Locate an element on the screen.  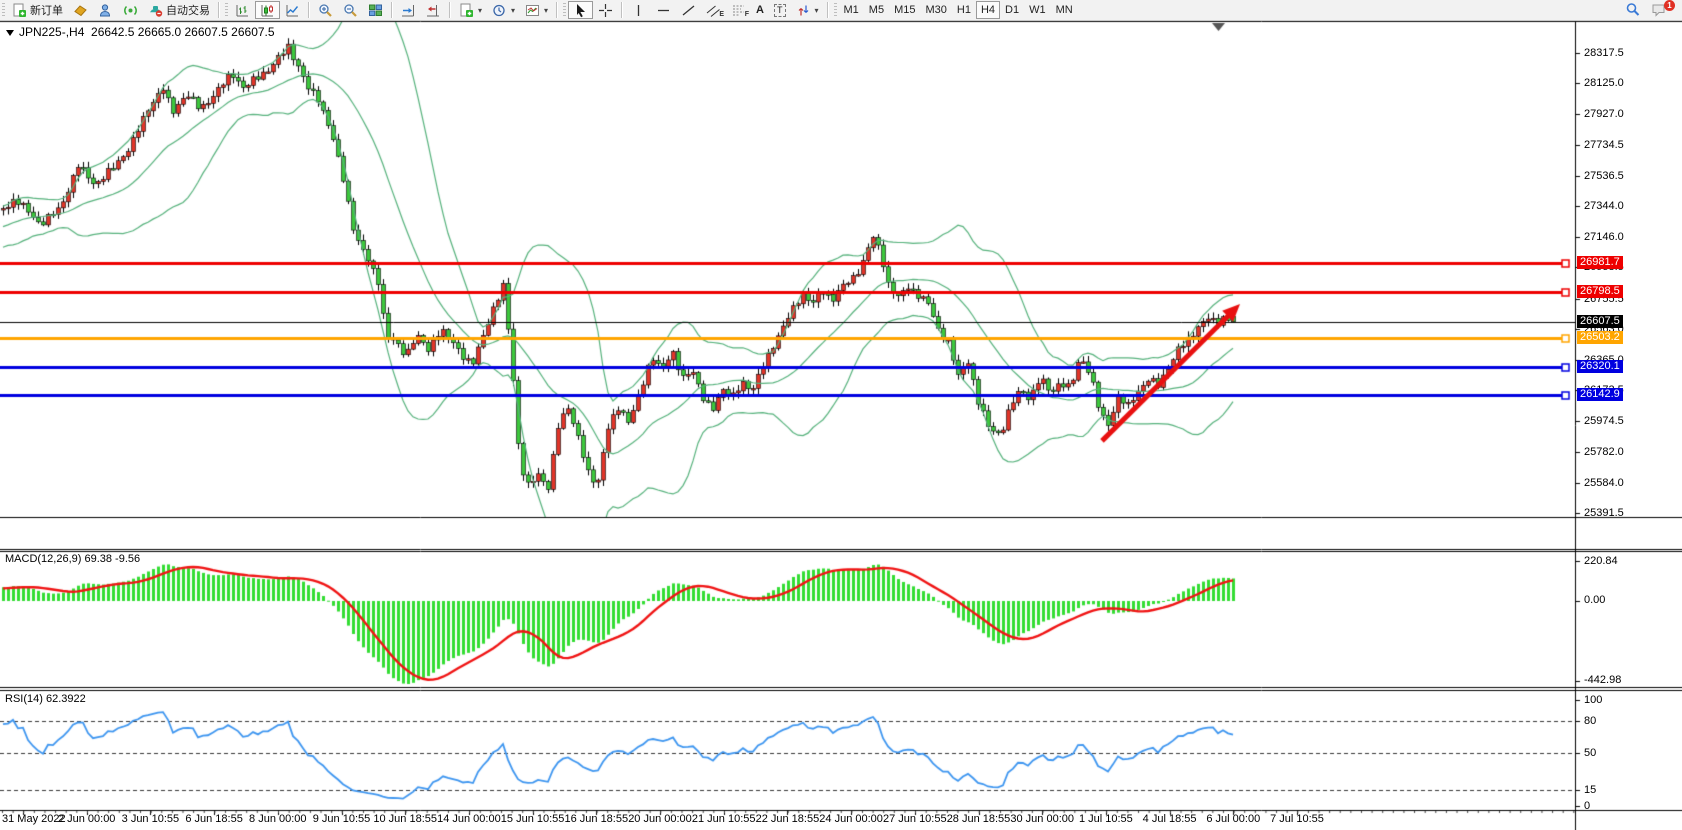
zoom-in-icon is located at coordinates (325, 10).